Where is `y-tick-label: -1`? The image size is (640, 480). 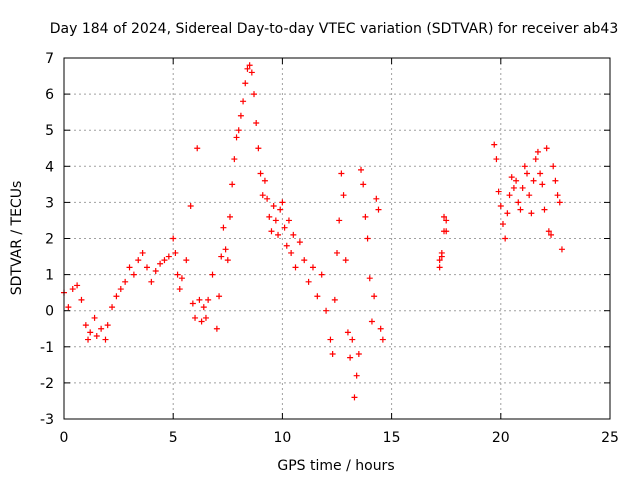 y-tick-label: -1 is located at coordinates (47, 348).